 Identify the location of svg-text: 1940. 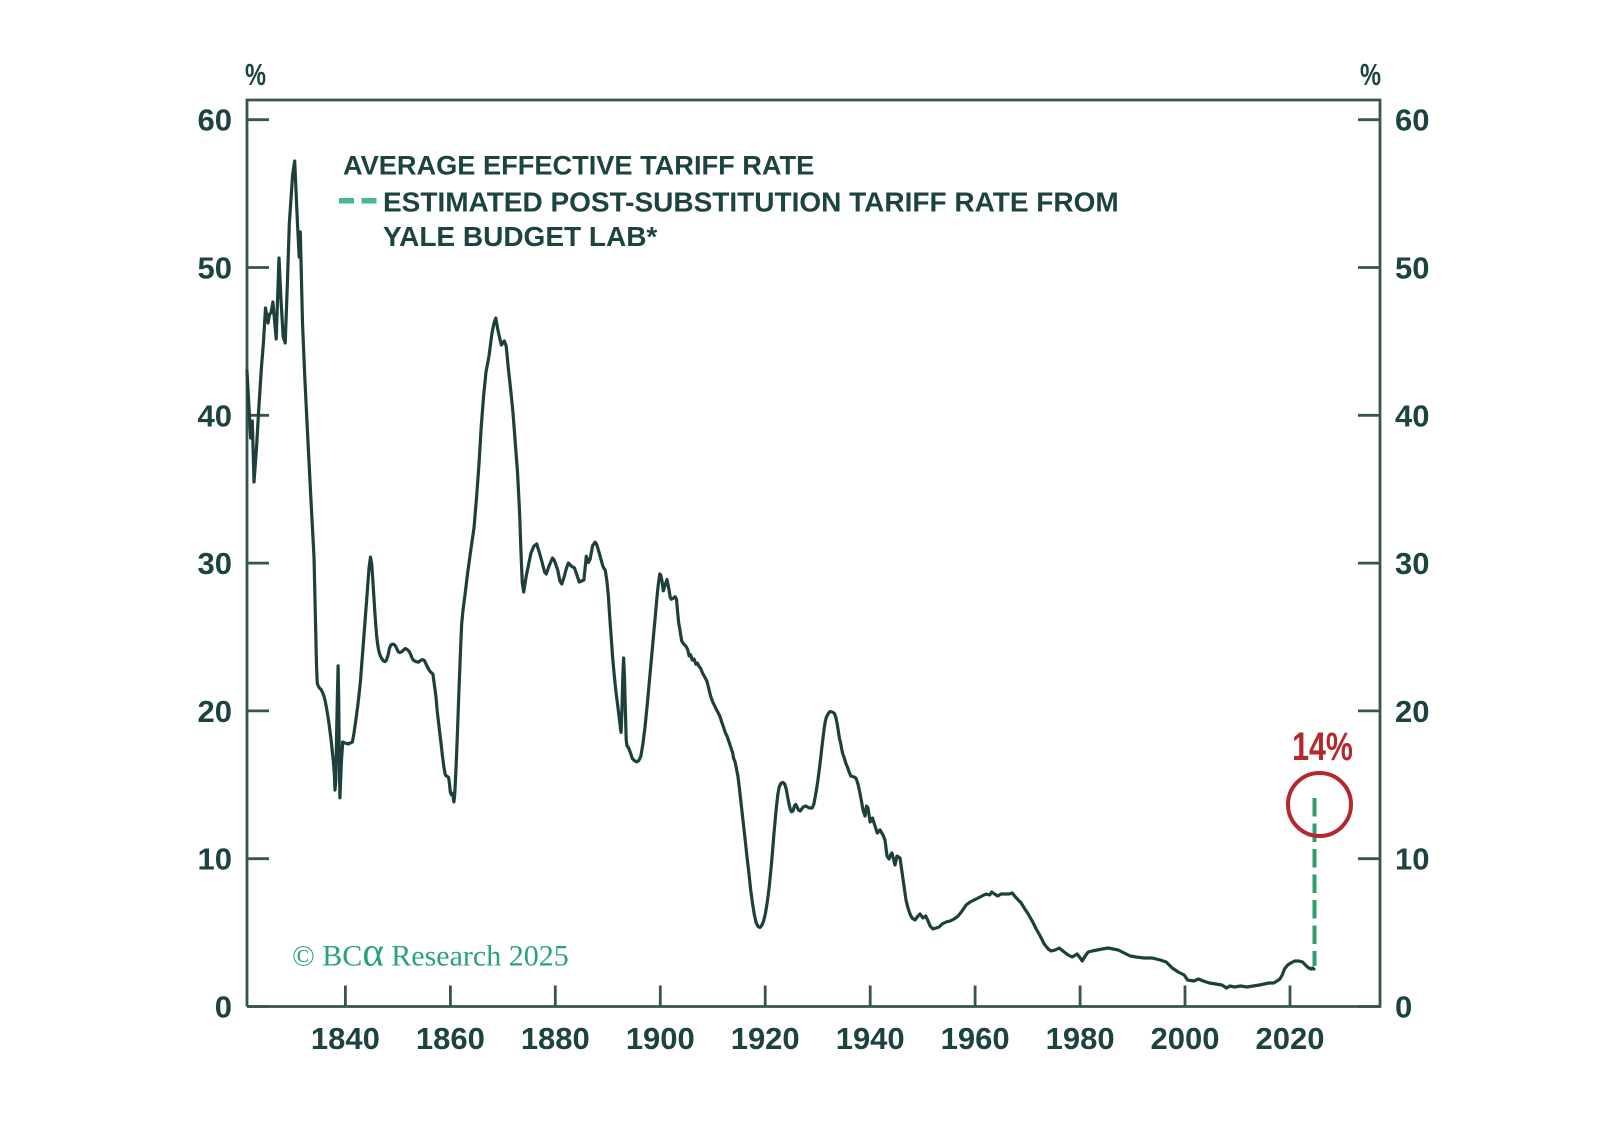
(870, 1038).